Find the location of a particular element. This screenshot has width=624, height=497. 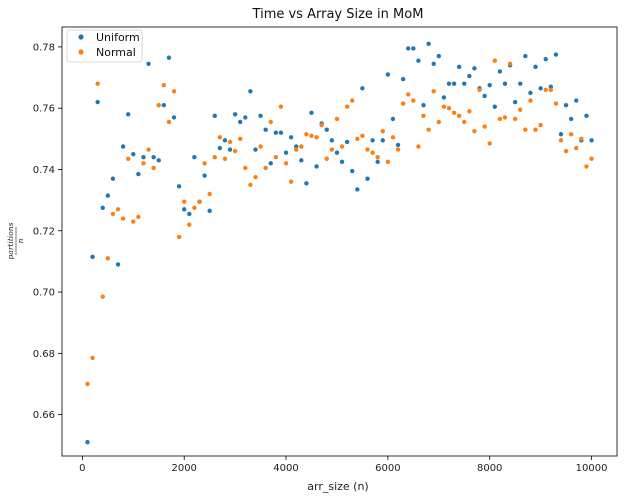

legend-marker-uniform is located at coordinates (81, 37).